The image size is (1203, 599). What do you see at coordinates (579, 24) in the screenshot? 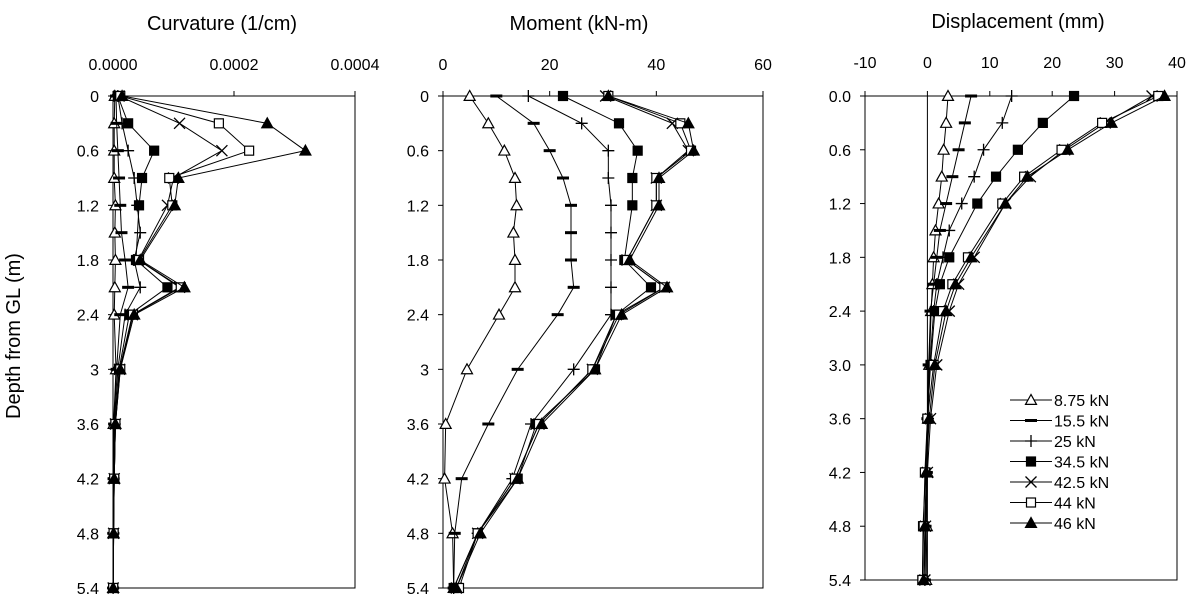
I see `moment-title: Moment (kN-m)` at bounding box center [579, 24].